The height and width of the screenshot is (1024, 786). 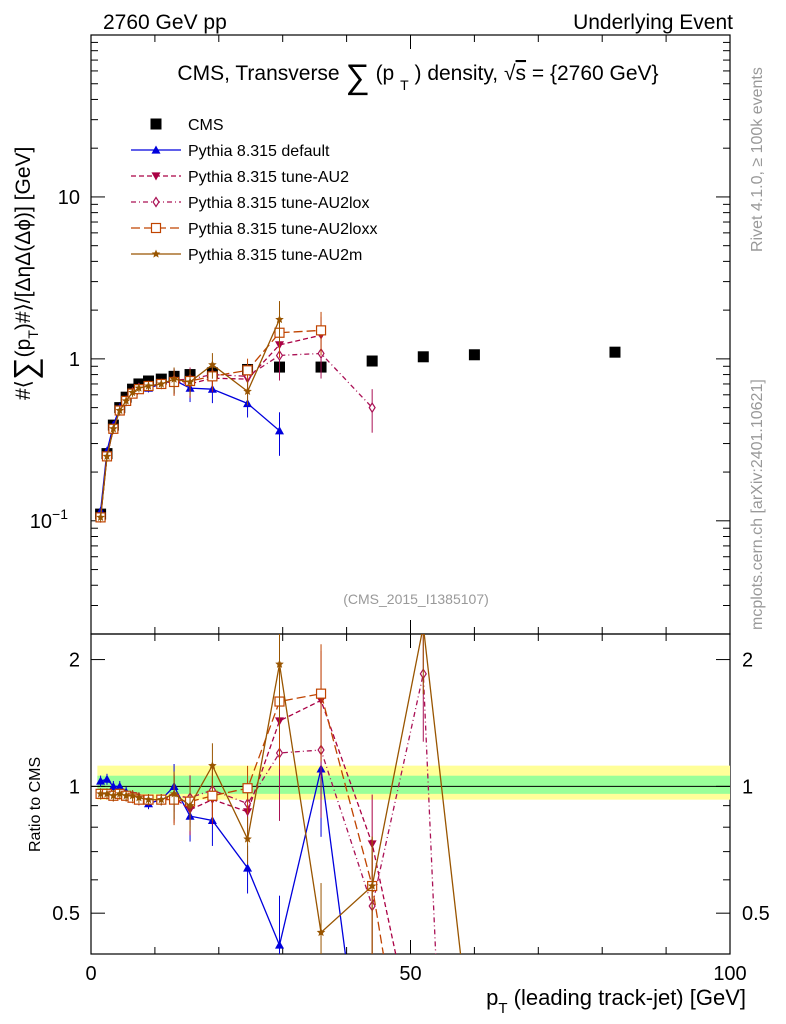 What do you see at coordinates (282, 229) in the screenshot?
I see `legend-label-au2loxx: Pythia 8.315 tune-AU2loxx` at bounding box center [282, 229].